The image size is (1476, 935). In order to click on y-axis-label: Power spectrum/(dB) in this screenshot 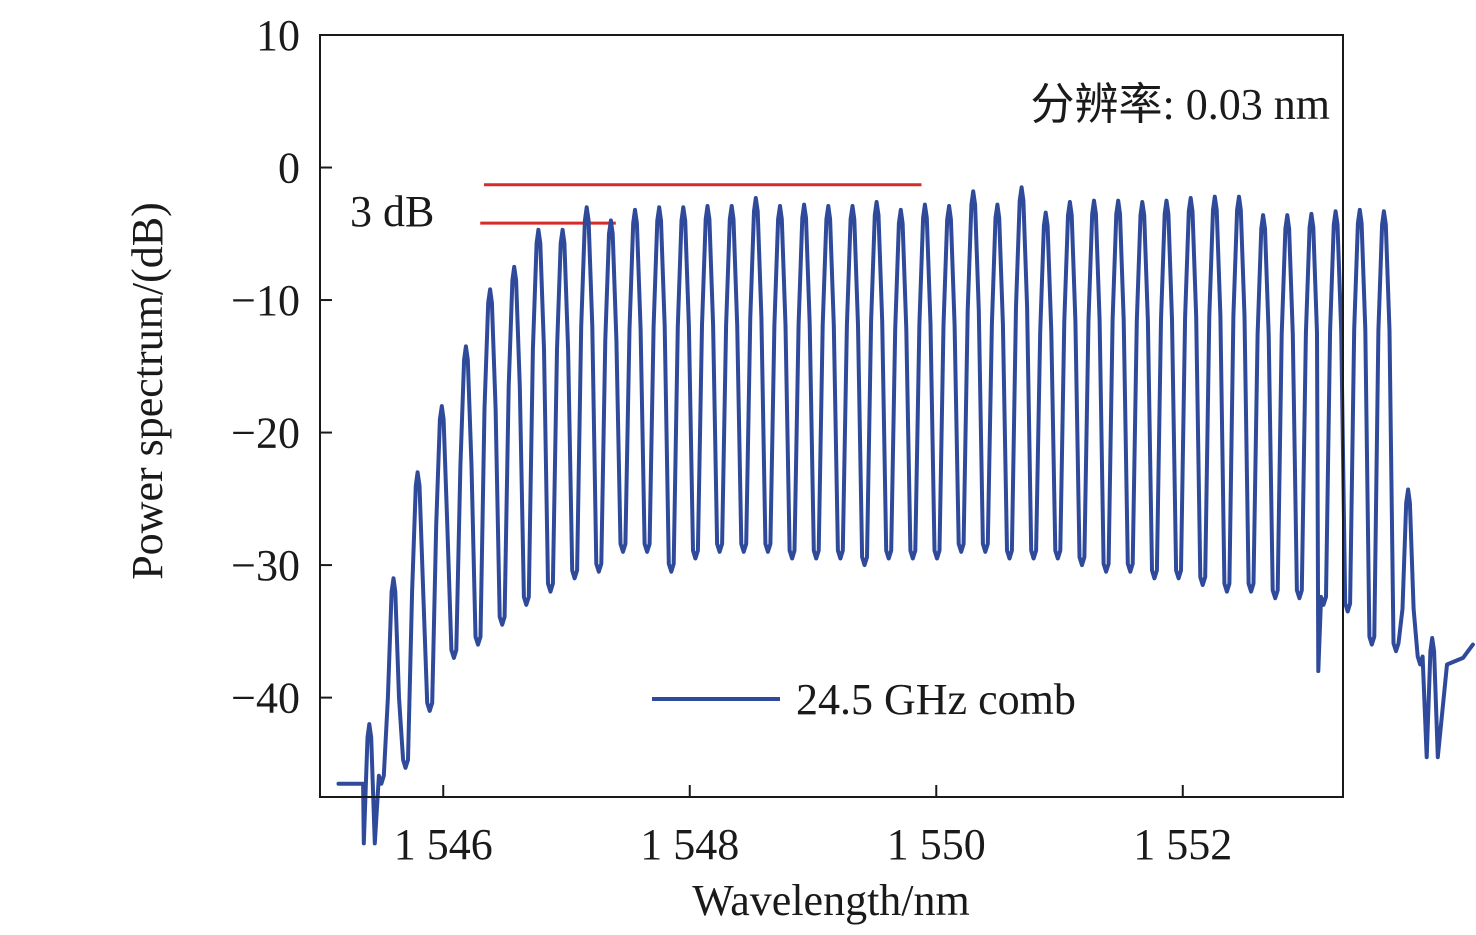, I will do `click(147, 391)`.